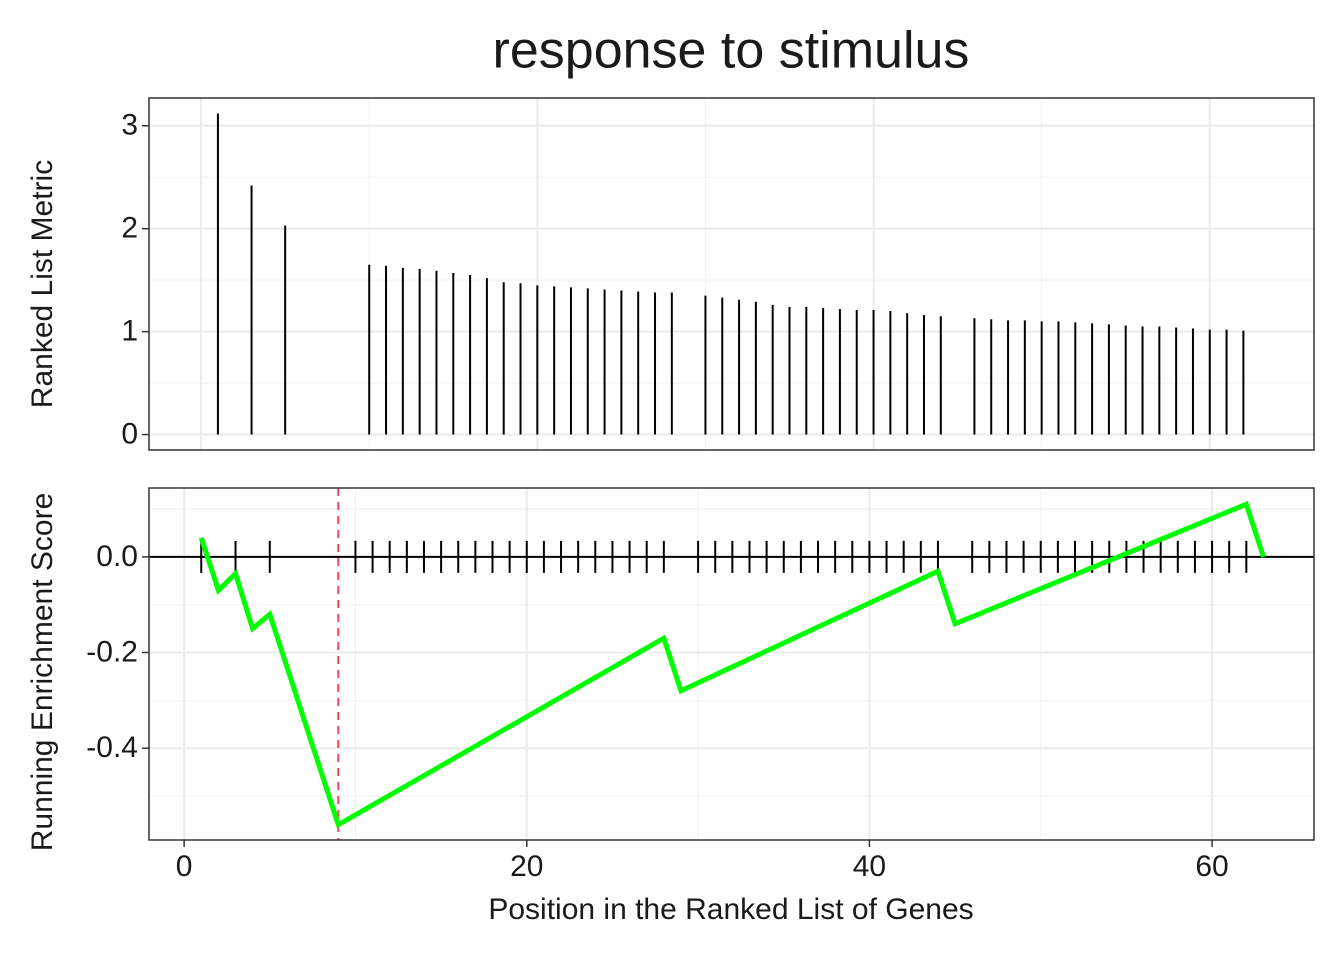 Image resolution: width=1344 pixels, height=960 pixels. Describe the element at coordinates (184, 866) in the screenshot. I see `x-tick-label: 0` at that location.